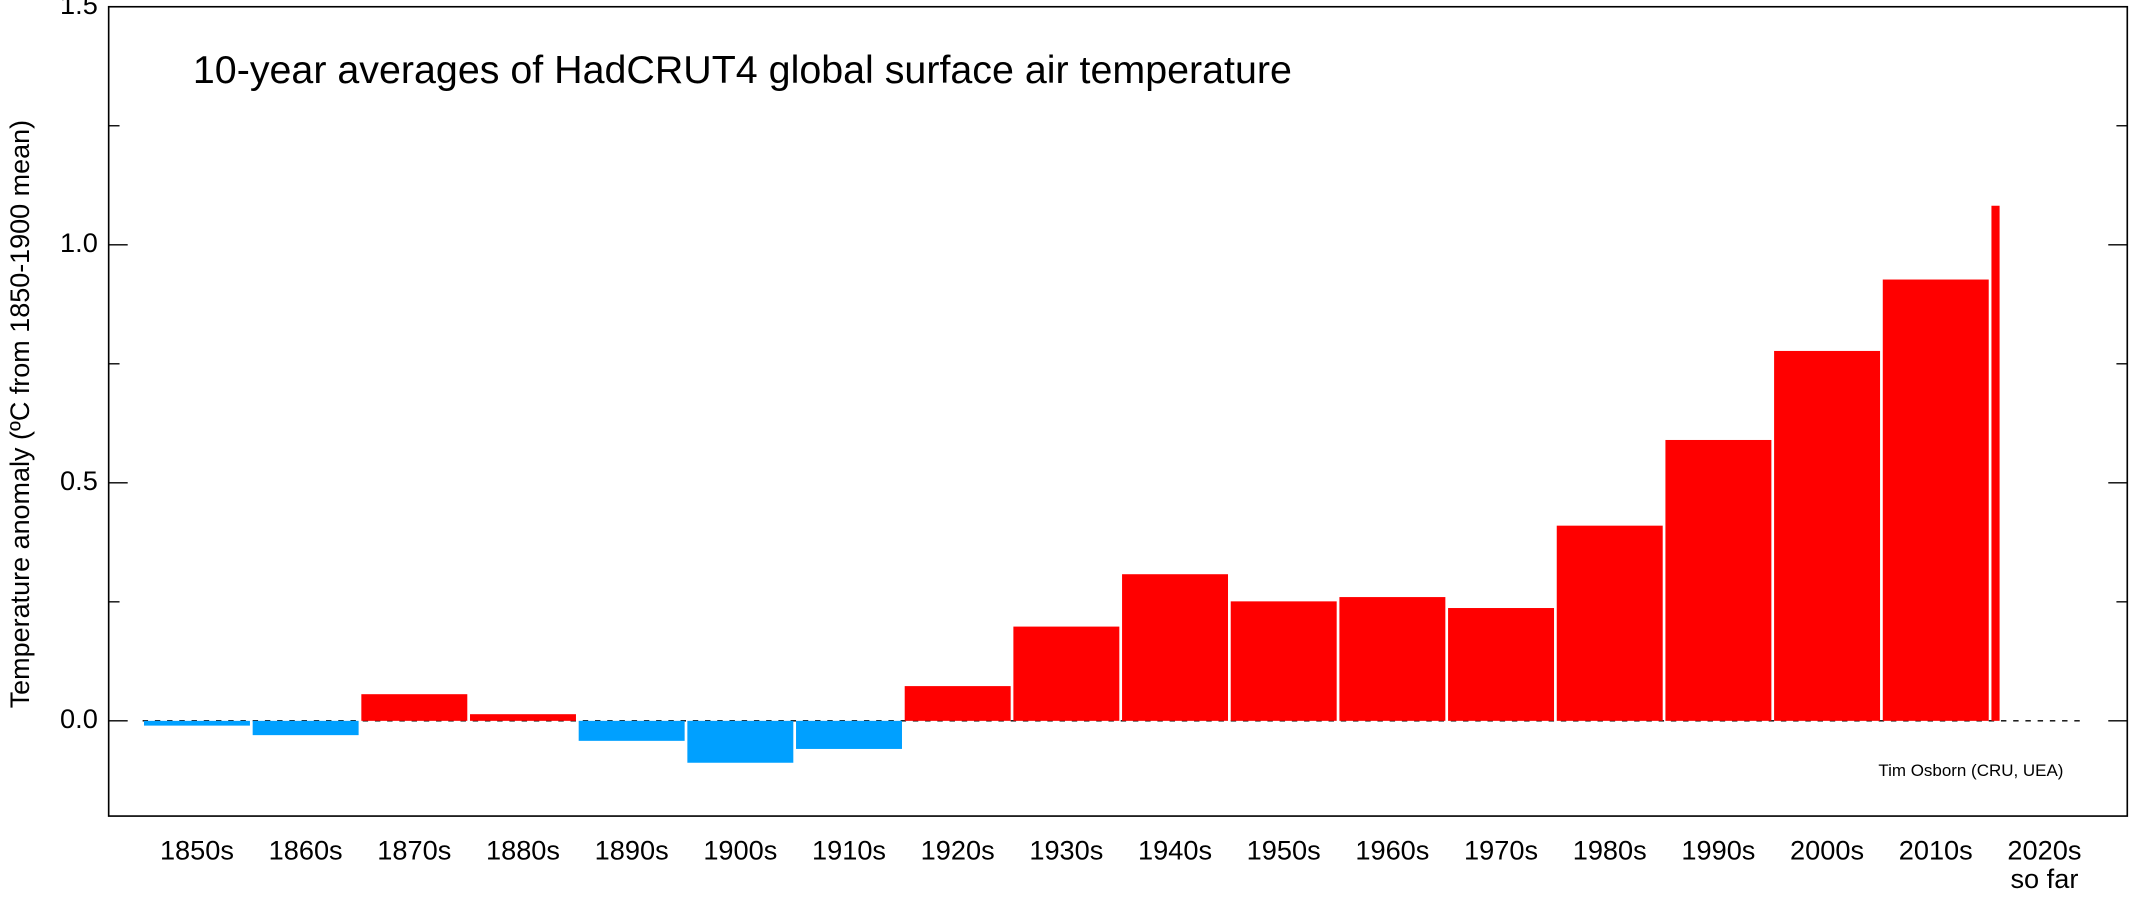 The image size is (2130, 897). Describe the element at coordinates (632, 850) in the screenshot. I see `x-tick-label: 1890s` at that location.